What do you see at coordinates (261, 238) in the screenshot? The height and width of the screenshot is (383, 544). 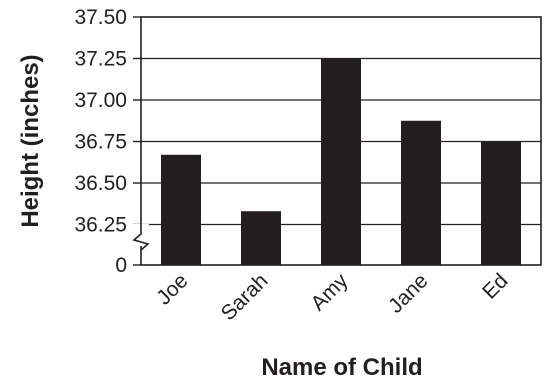 I see `bar-sarah` at bounding box center [261, 238].